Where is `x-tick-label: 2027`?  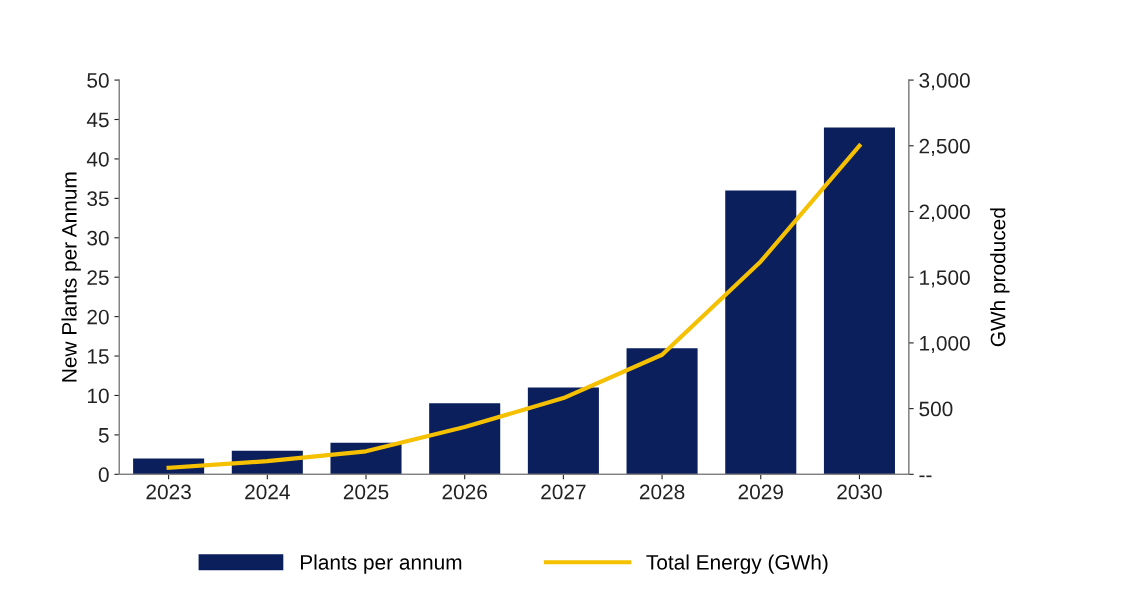
x-tick-label: 2027 is located at coordinates (563, 492).